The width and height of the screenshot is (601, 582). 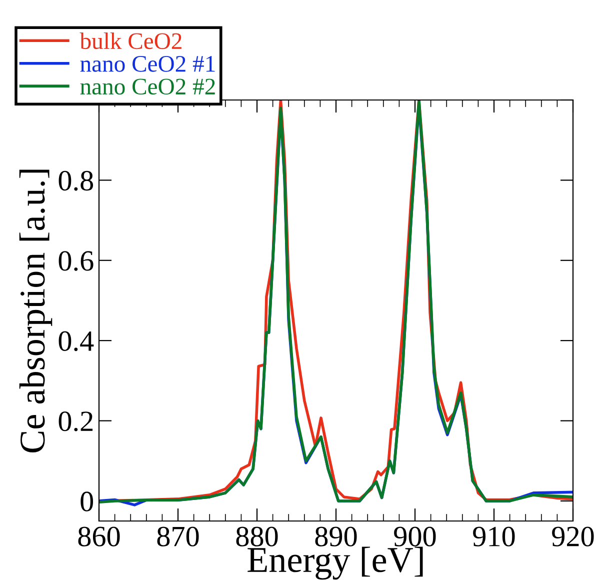 What do you see at coordinates (87, 502) in the screenshot?
I see `y-tick-label: 0` at bounding box center [87, 502].